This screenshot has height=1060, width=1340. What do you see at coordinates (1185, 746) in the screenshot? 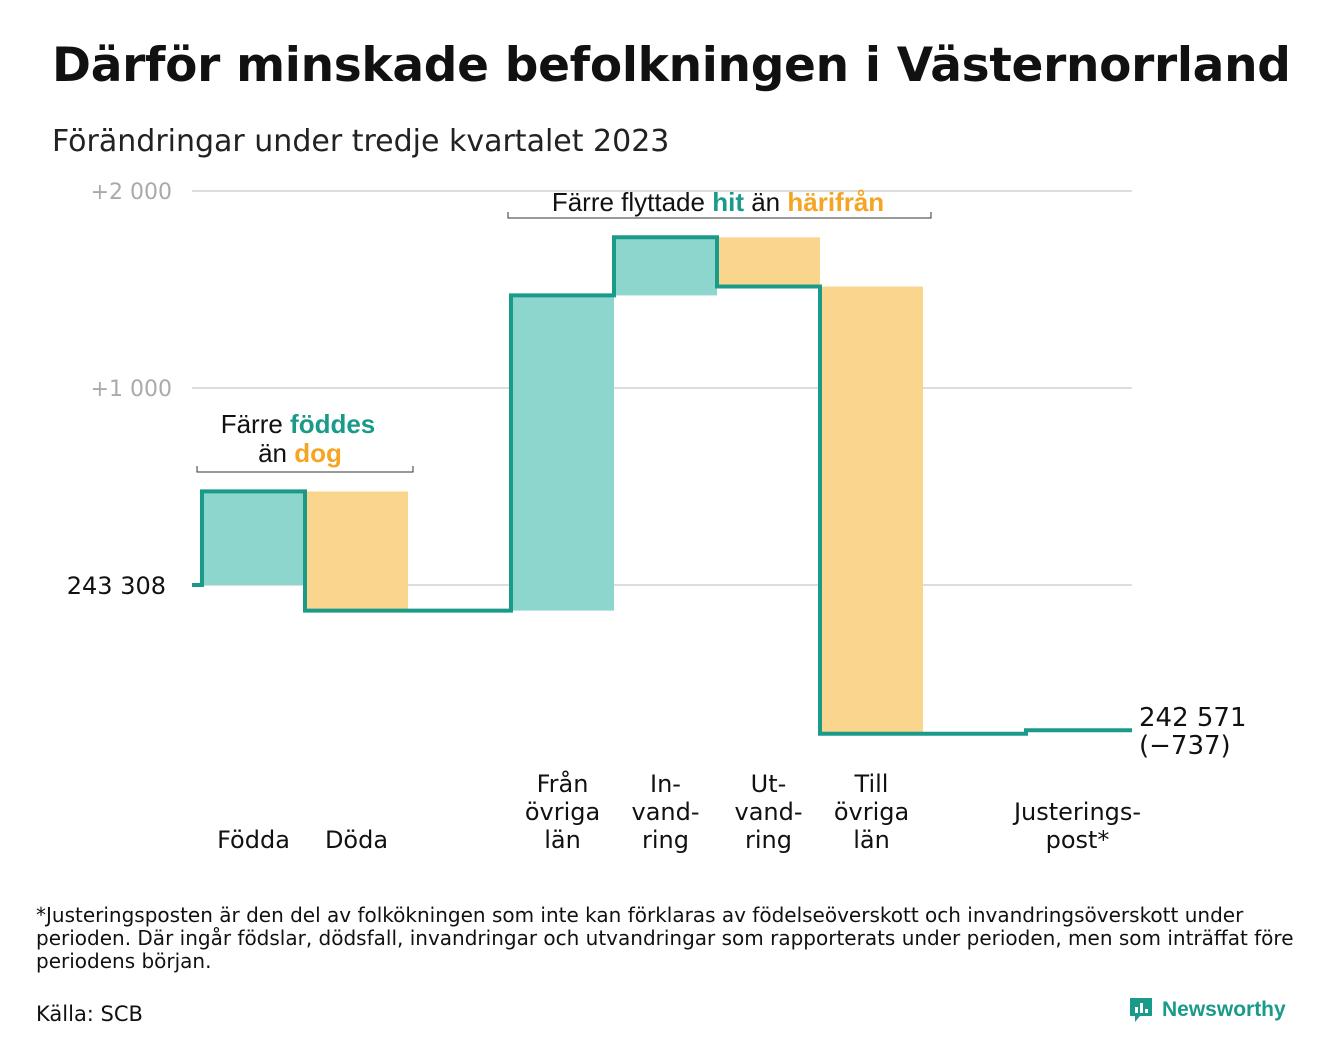
I see `end-change-label: (−737)` at bounding box center [1185, 746].